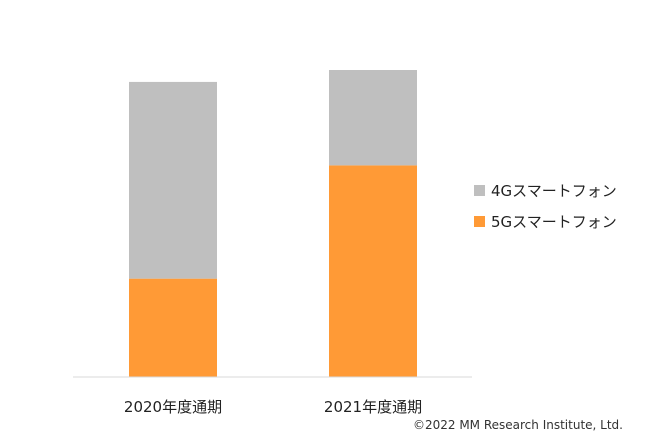  What do you see at coordinates (173, 407) in the screenshot?
I see `x-tick-label: 2020年度通期` at bounding box center [173, 407].